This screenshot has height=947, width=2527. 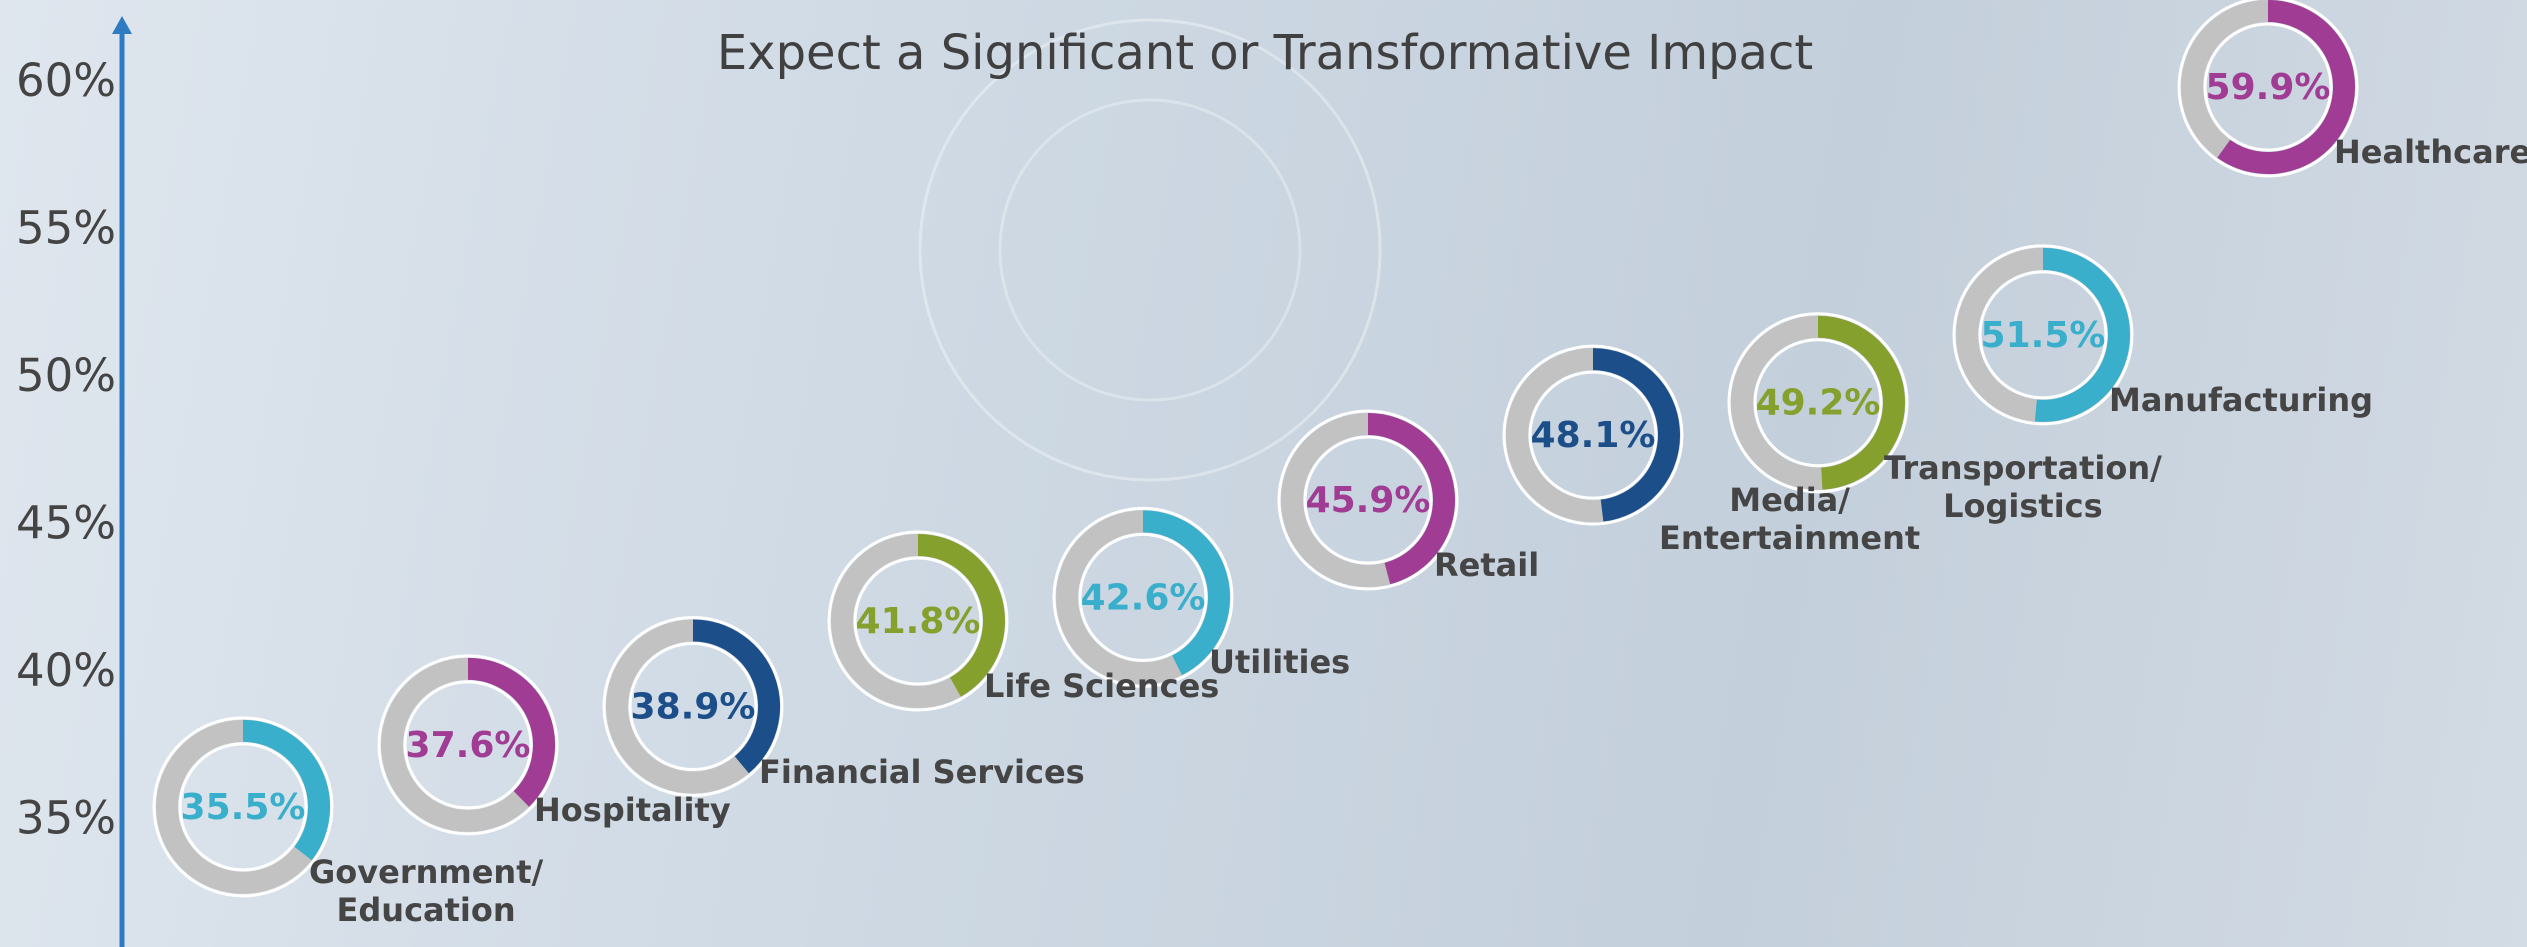 I want to click on data-label: 37.6%, so click(x=468, y=745).